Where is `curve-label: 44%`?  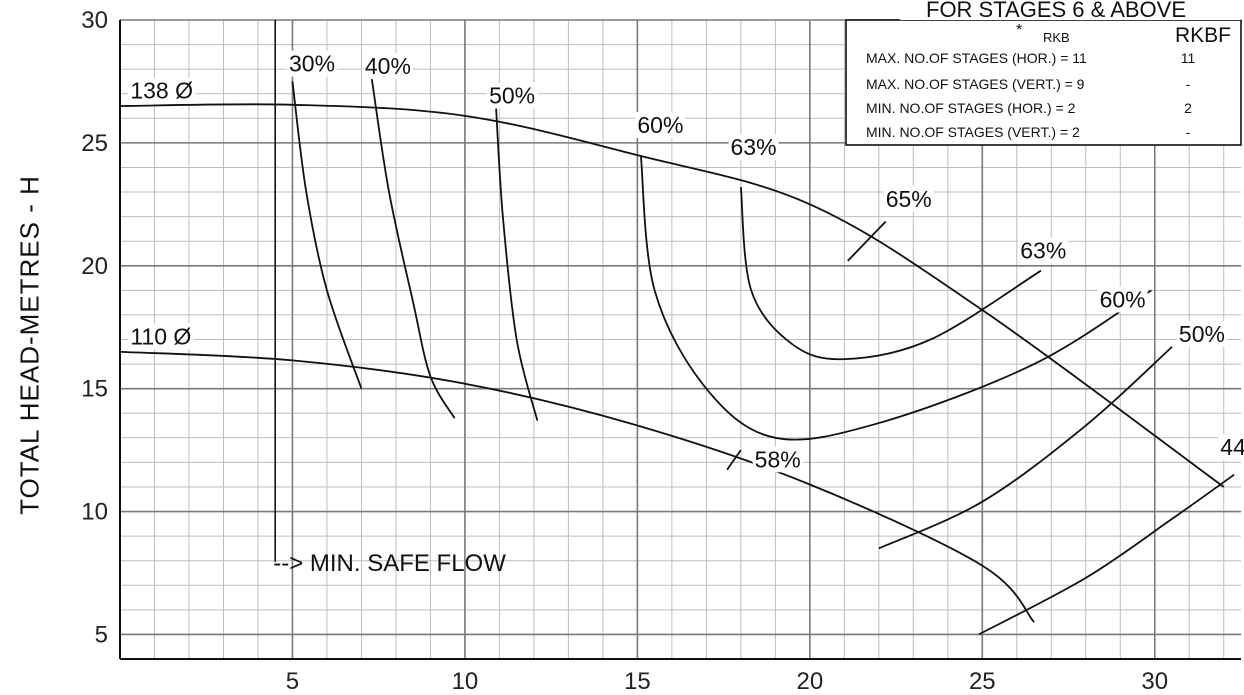
curve-label: 44% is located at coordinates (1232, 447).